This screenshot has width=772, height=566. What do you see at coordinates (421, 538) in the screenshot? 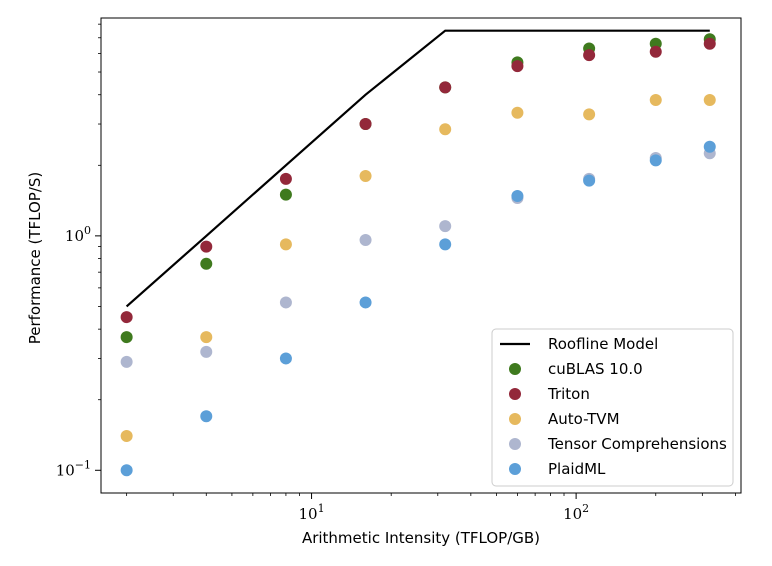
I see `x-axis-label: Arithmetic Intensity (TFLOP/GB)` at bounding box center [421, 538].